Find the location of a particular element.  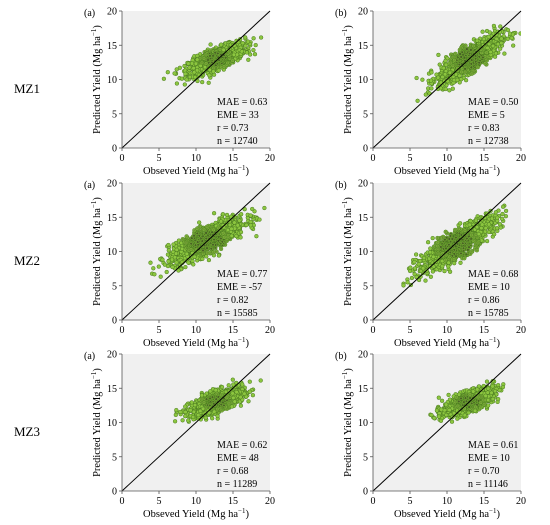

y-axis-title: Predicted Yield (Mg ha−1) is located at coordinates (96, 79).